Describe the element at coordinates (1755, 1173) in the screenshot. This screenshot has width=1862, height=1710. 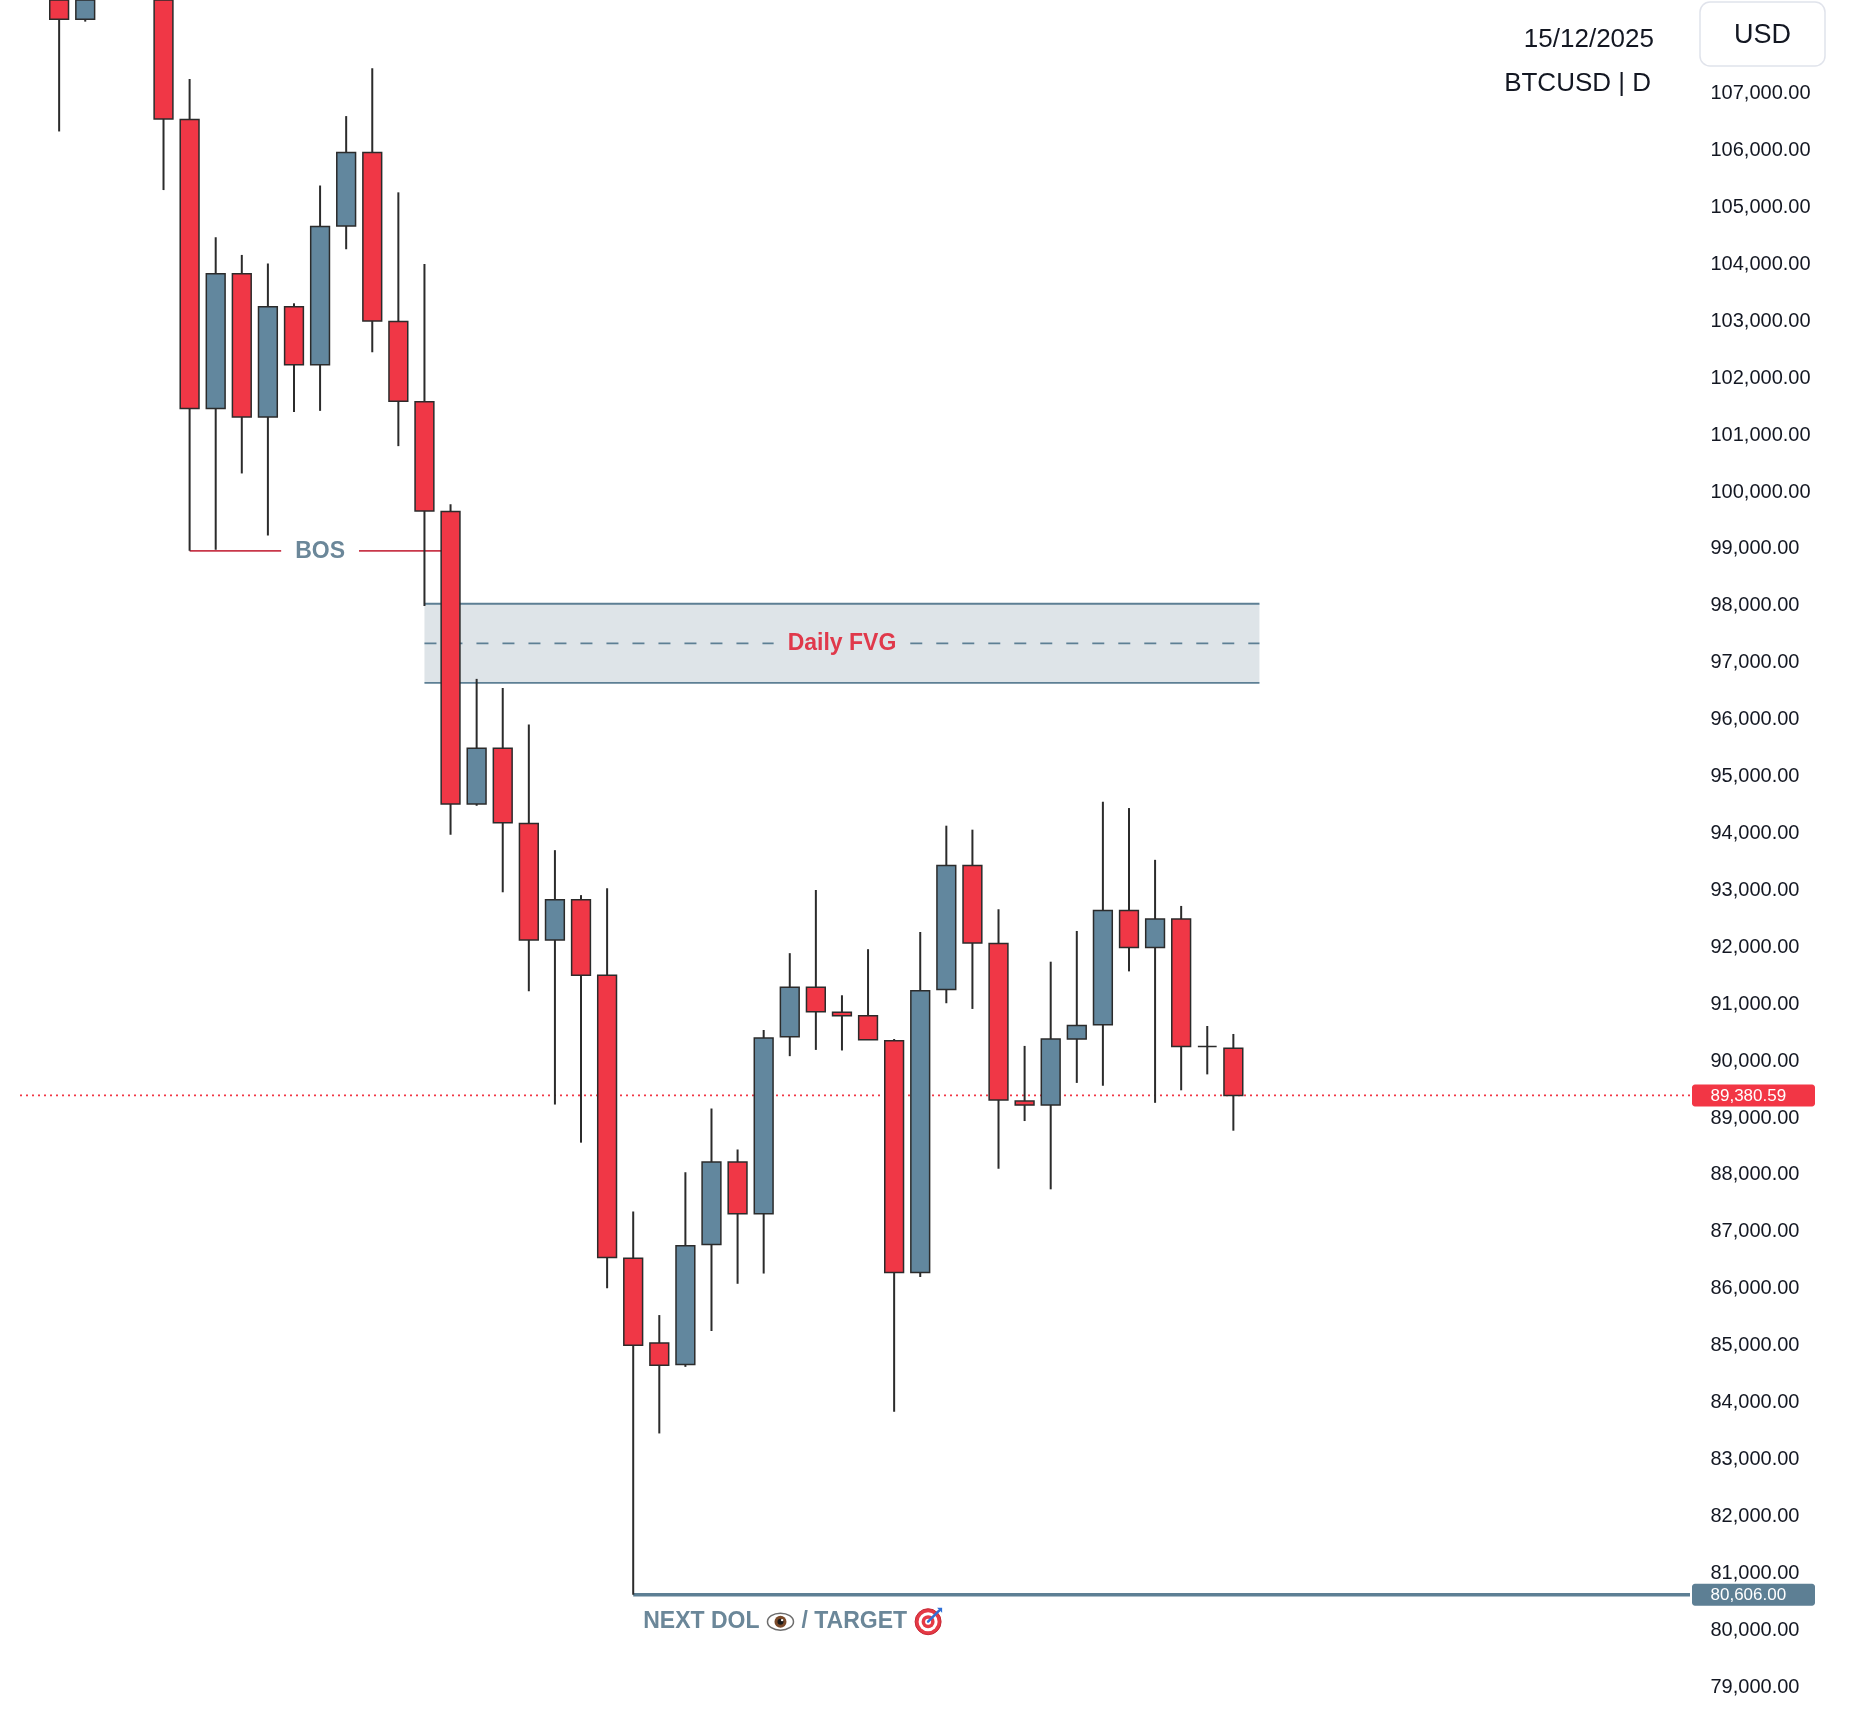
I see `y-tick-label: 88,000.00` at that location.